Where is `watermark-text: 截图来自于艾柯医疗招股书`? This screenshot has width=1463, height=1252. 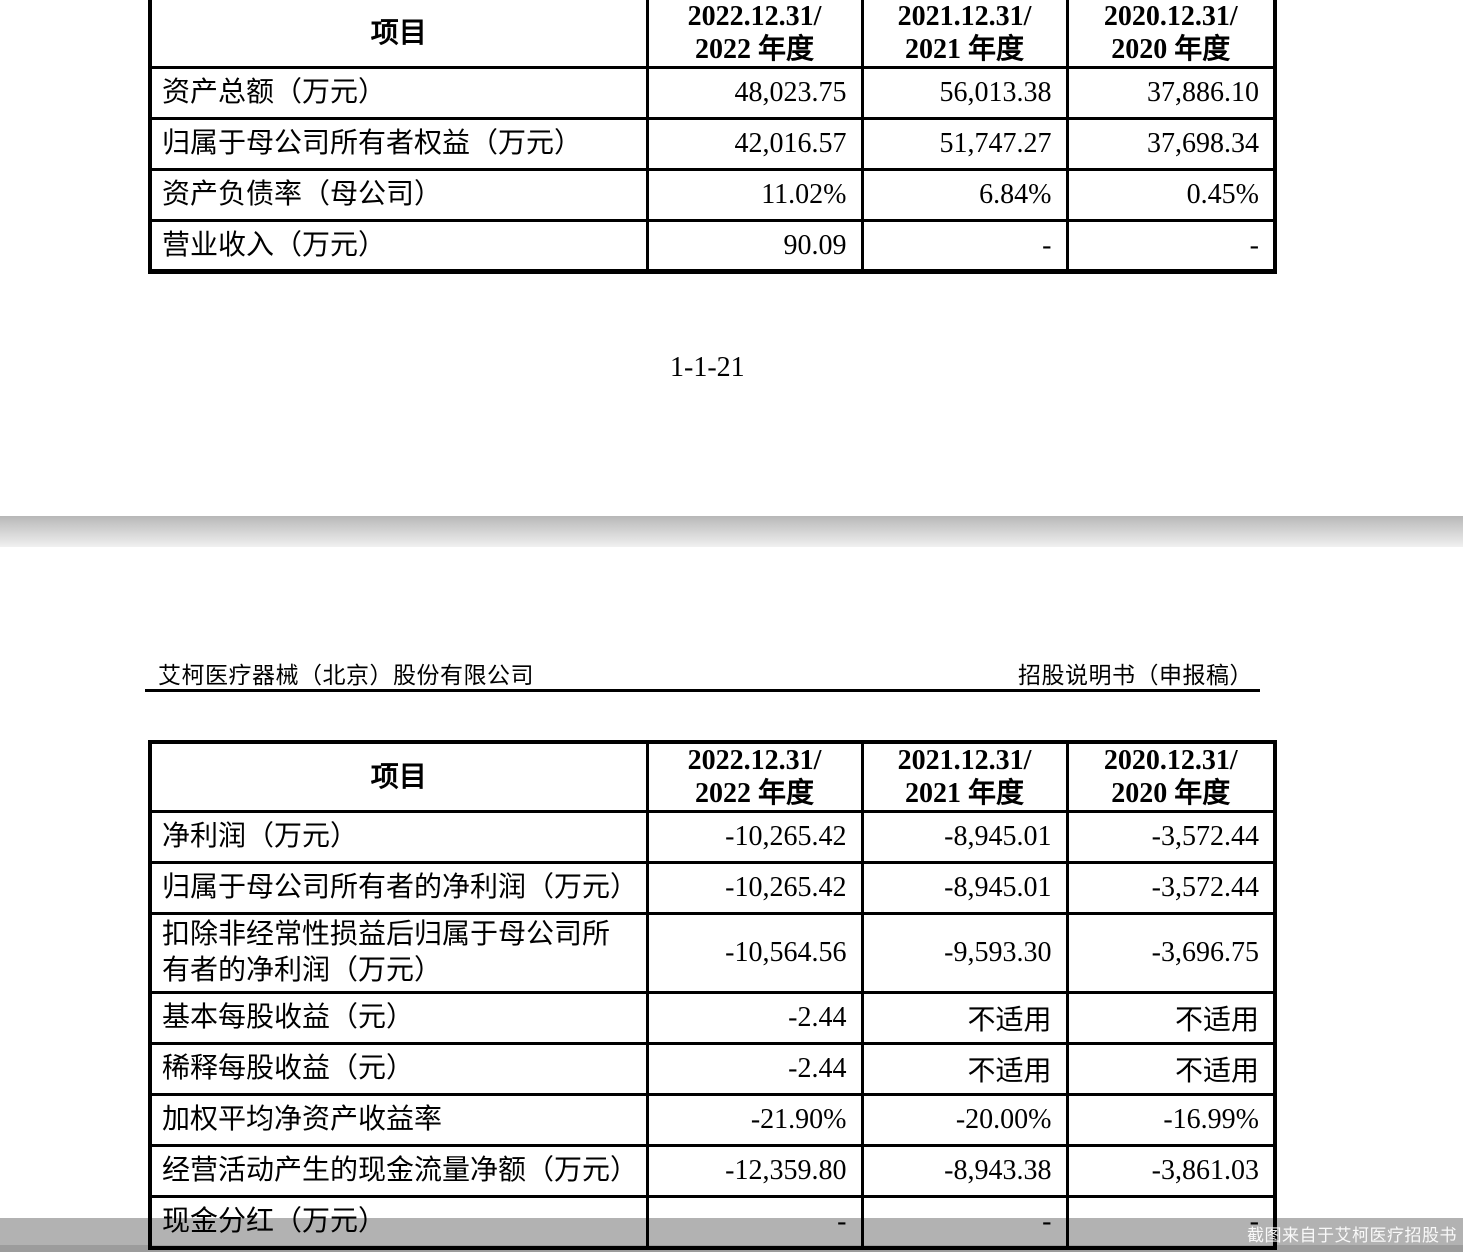
watermark-text: 截图来自于艾柯医疗招股书 is located at coordinates (1352, 1235).